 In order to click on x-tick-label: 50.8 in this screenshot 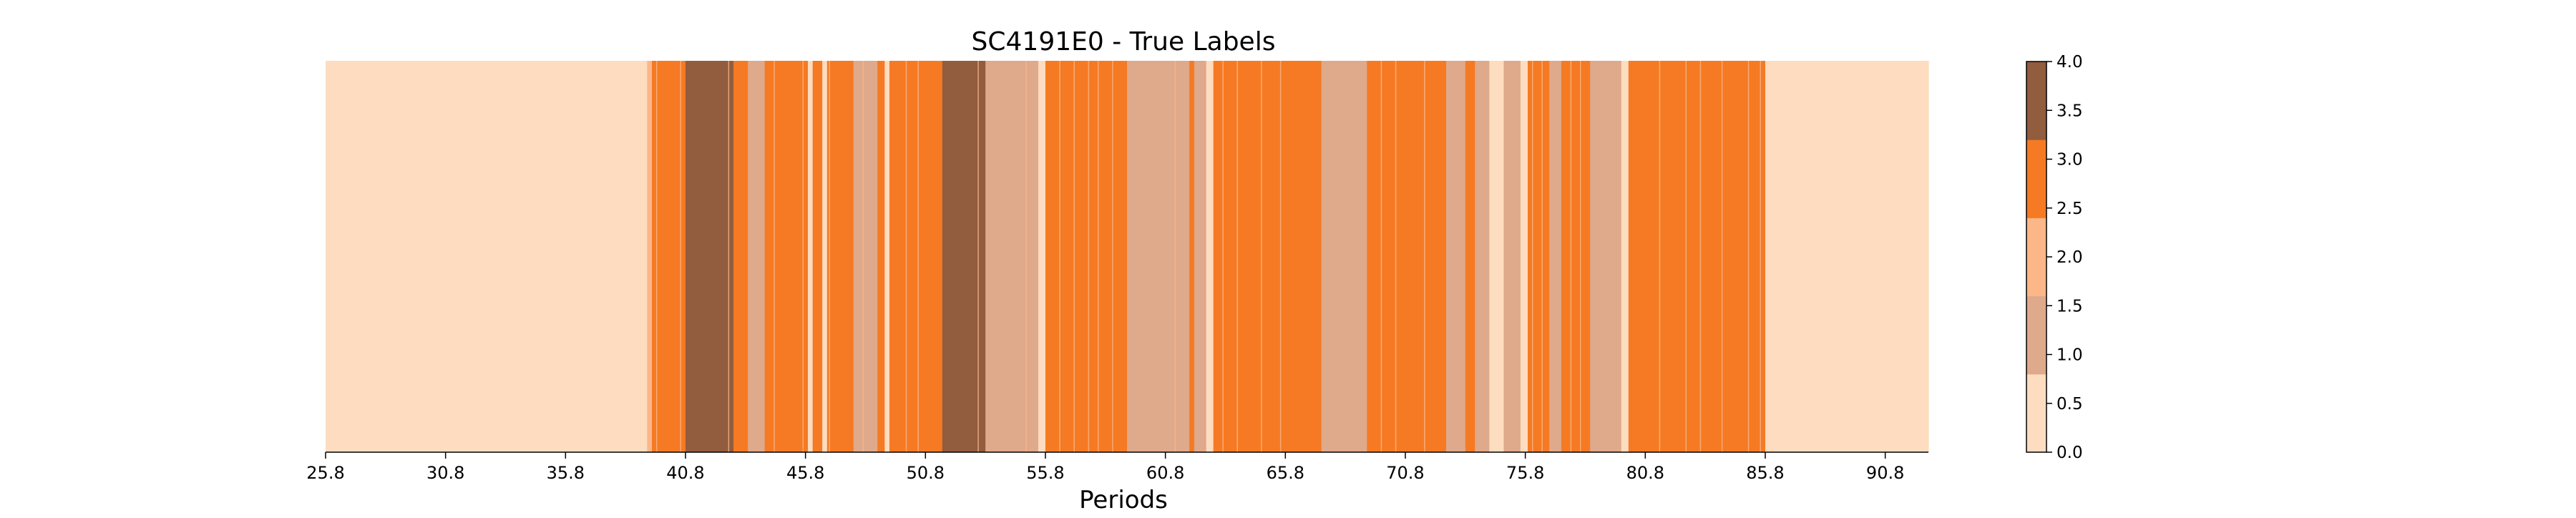, I will do `click(926, 473)`.